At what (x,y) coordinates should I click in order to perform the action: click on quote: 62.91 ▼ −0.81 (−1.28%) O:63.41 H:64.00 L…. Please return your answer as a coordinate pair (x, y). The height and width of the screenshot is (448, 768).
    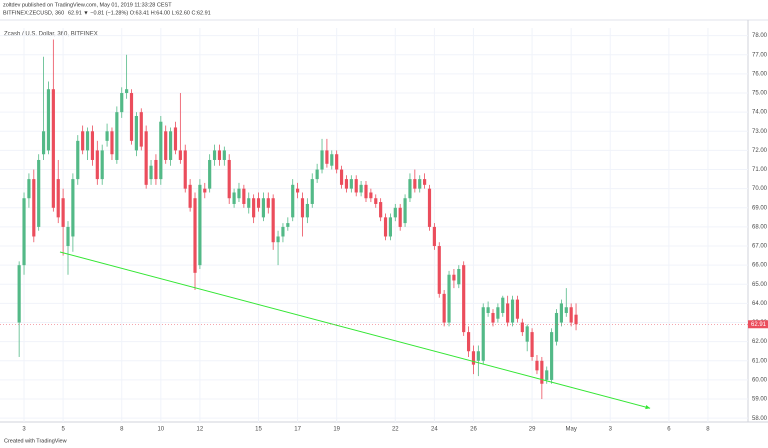
    Looking at the image, I should click on (139, 13).